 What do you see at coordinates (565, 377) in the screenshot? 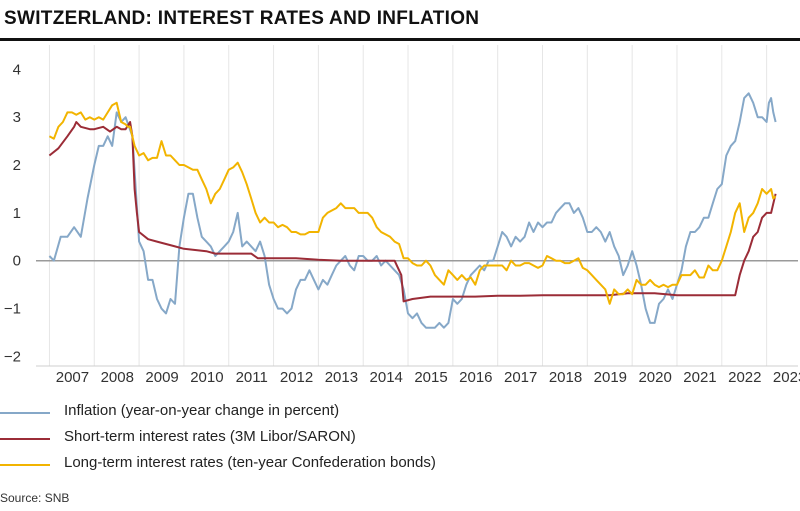
I see `x-tick-label: 2018` at bounding box center [565, 377].